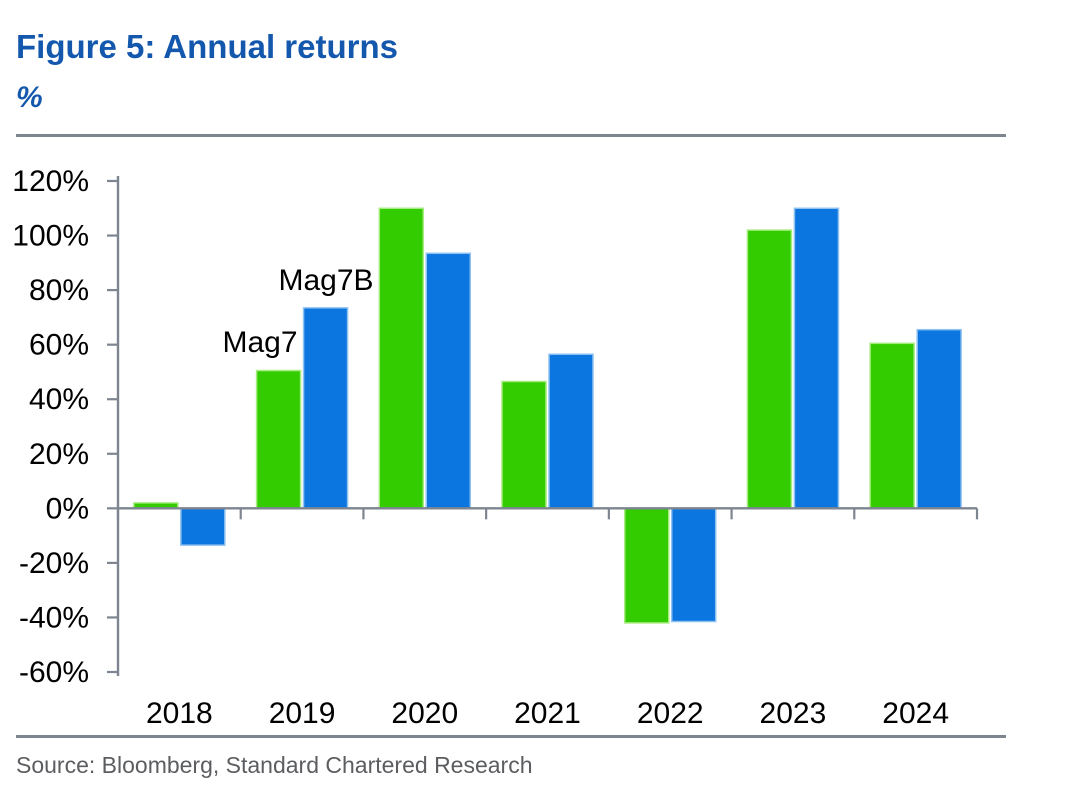  What do you see at coordinates (302, 713) in the screenshot?
I see `x-tick-label-2019: 2019` at bounding box center [302, 713].